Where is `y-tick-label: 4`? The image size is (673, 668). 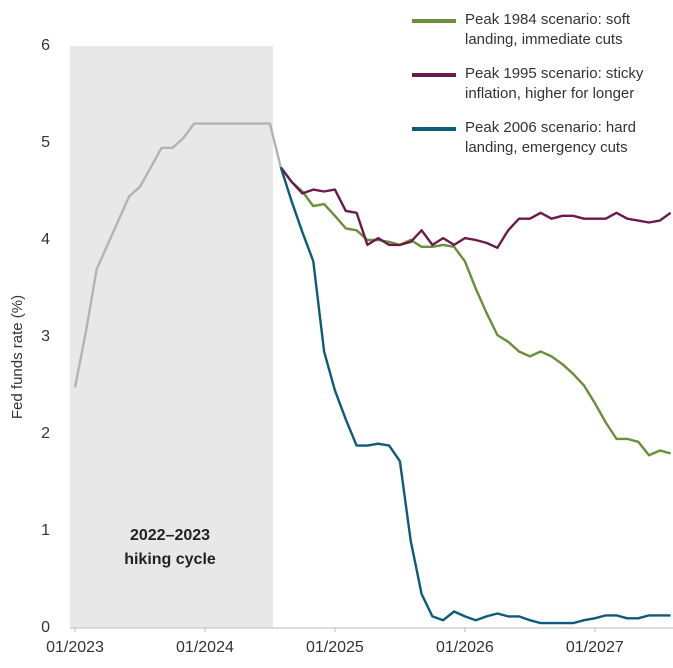
y-tick-label: 4 is located at coordinates (45, 239).